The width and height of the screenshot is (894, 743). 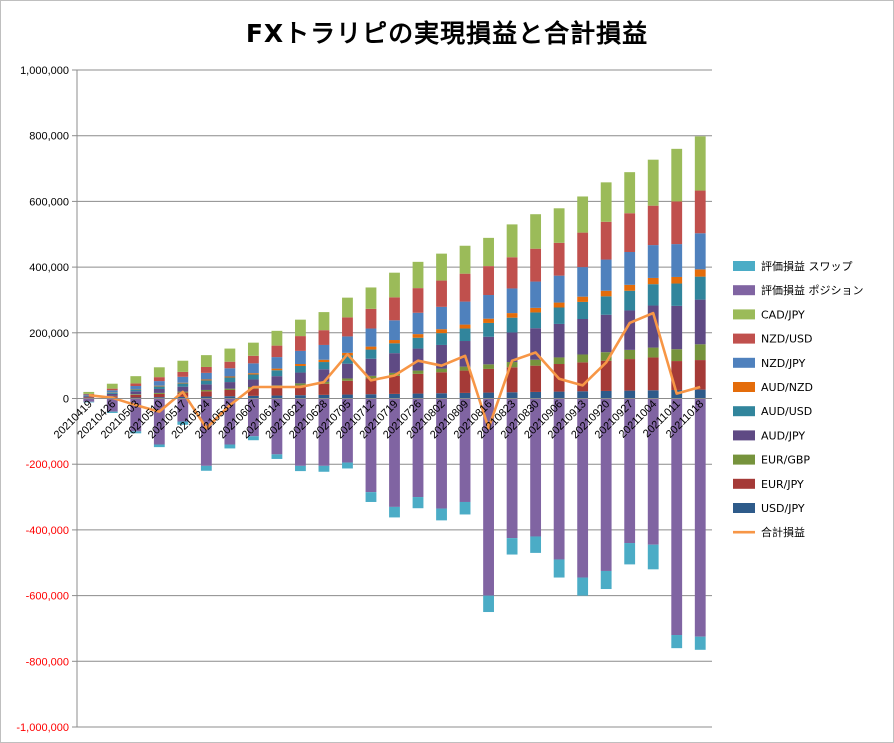 What do you see at coordinates (47, 597) in the screenshot?
I see `y-tick-label: -600,000` at bounding box center [47, 597].